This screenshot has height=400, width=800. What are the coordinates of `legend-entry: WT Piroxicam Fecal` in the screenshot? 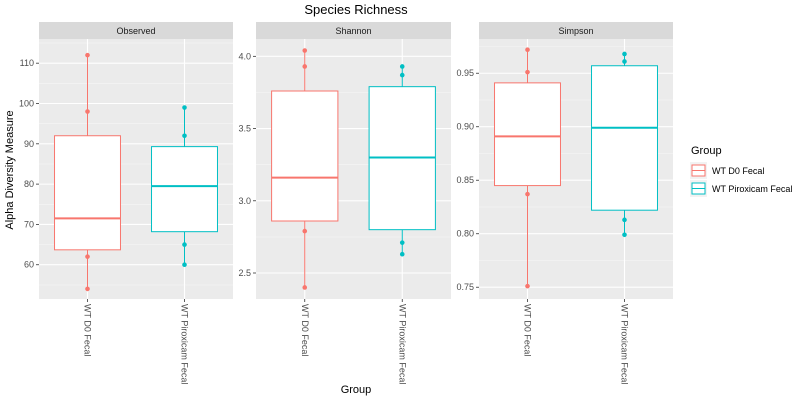 It's located at (741, 188).